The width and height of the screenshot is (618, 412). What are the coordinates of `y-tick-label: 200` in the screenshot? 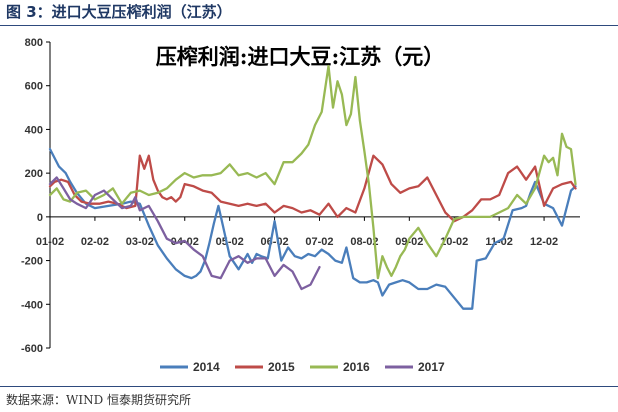 It's located at (34, 174).